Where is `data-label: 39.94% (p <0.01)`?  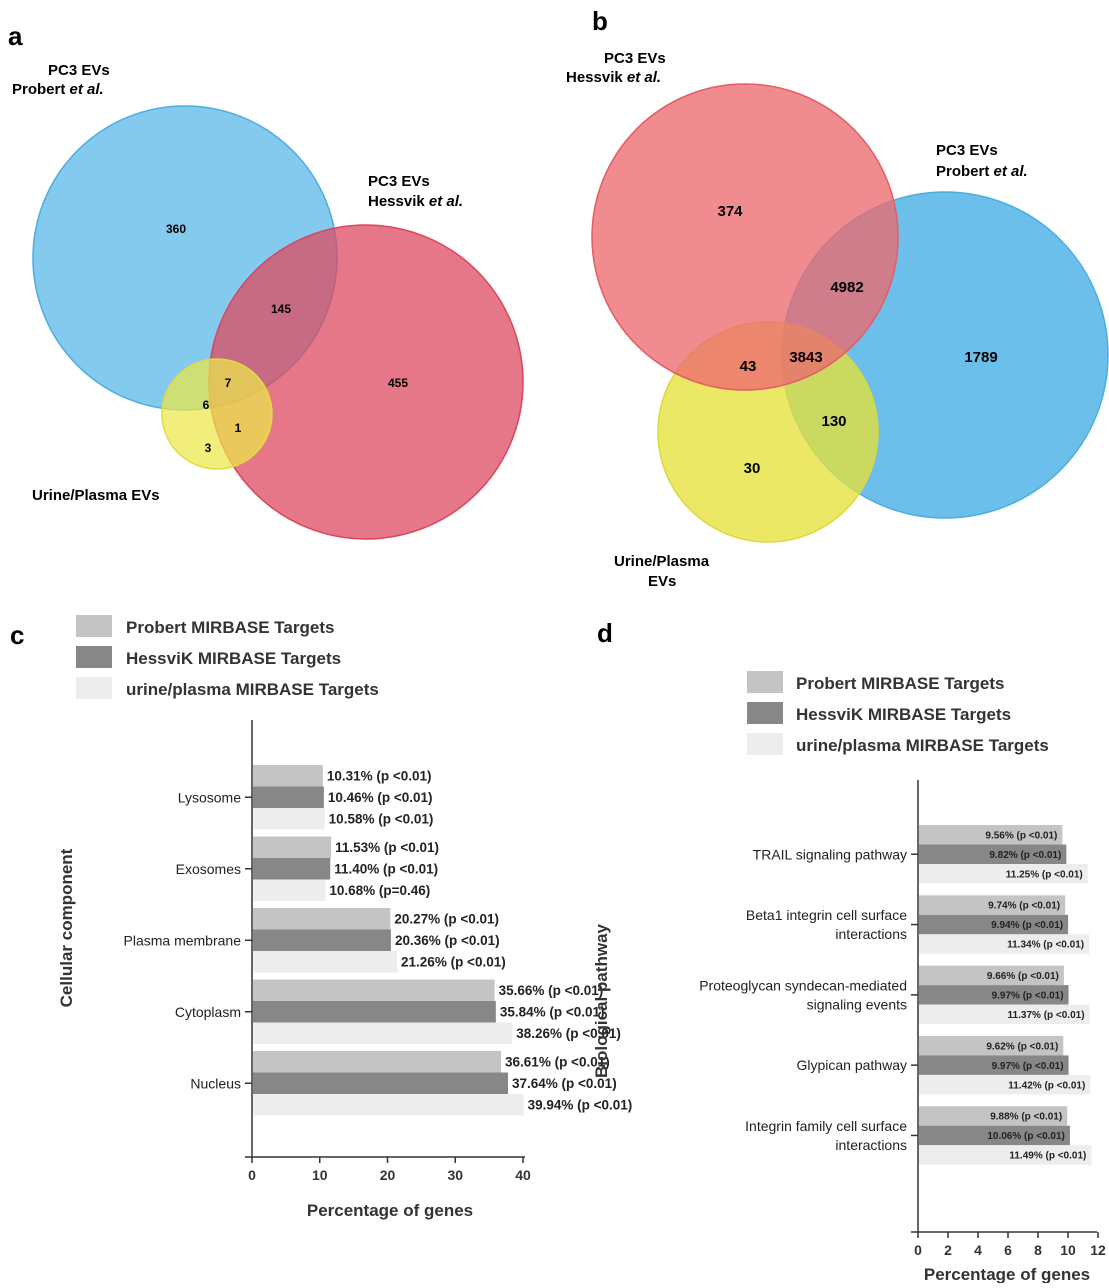 data-label: 39.94% (p <0.01) is located at coordinates (580, 1105).